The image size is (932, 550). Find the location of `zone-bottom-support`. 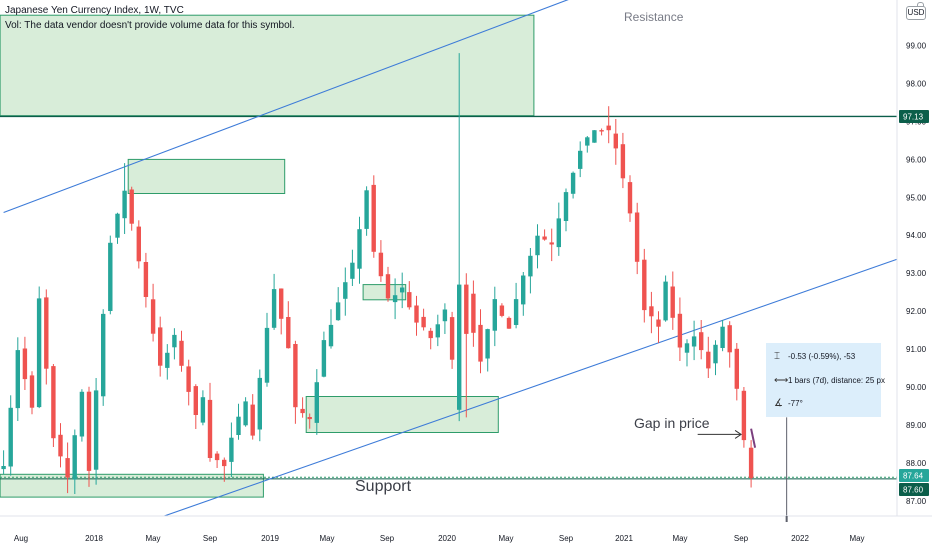

zone-bottom-support is located at coordinates (132, 485).